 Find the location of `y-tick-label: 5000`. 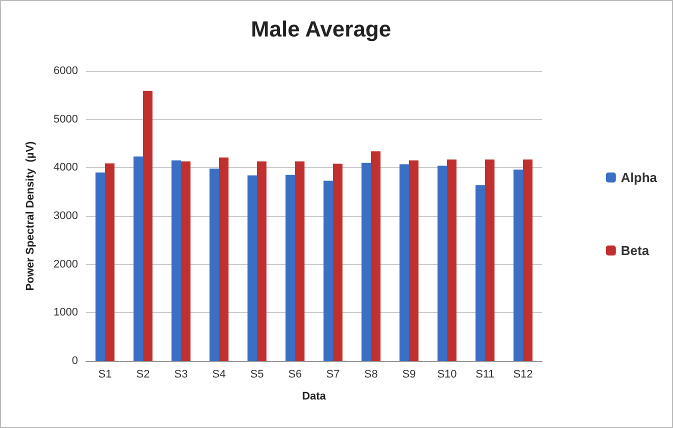

y-tick-label: 5000 is located at coordinates (66, 119).